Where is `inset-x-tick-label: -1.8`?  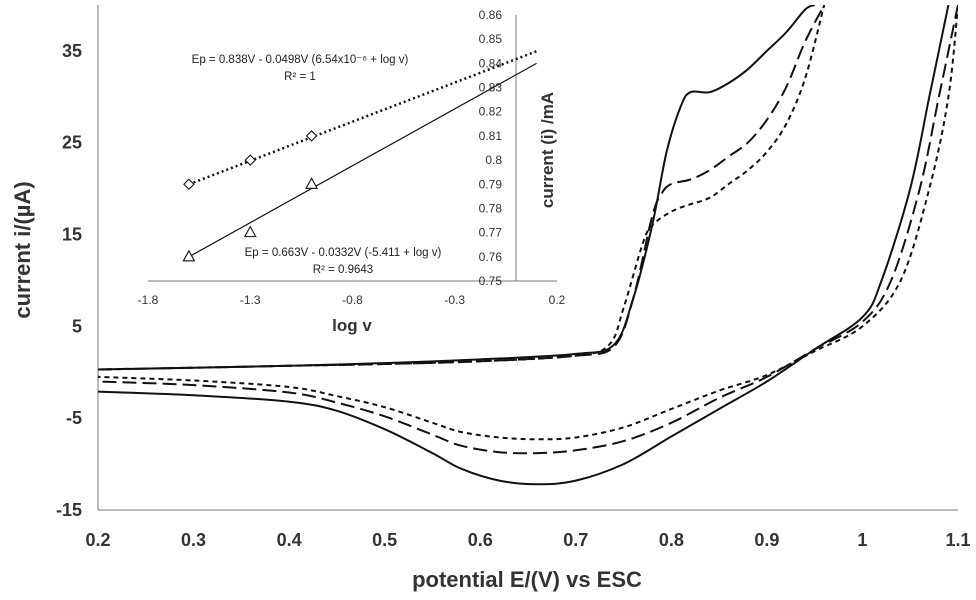 inset-x-tick-label: -1.8 is located at coordinates (148, 300).